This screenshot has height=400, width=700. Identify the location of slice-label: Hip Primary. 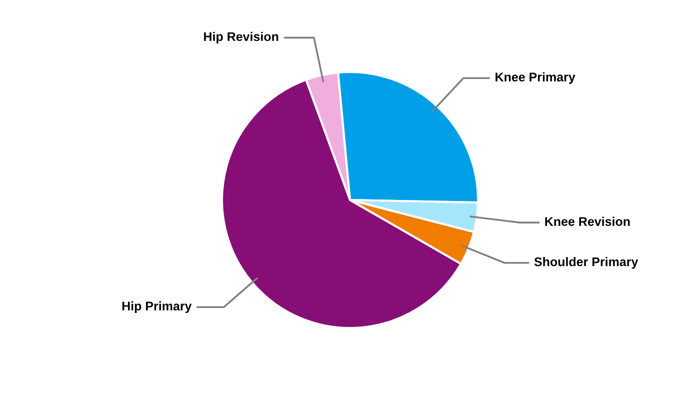
(157, 307).